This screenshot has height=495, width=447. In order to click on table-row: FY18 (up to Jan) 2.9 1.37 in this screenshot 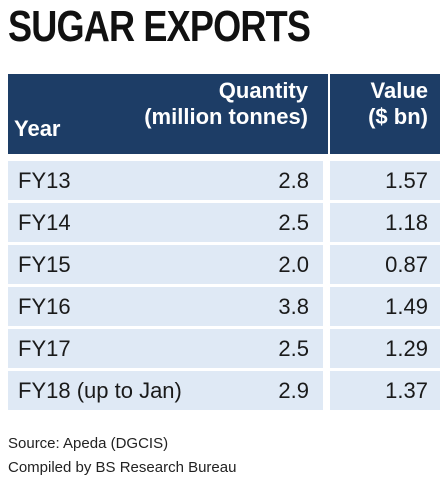, I will do `click(224, 390)`.